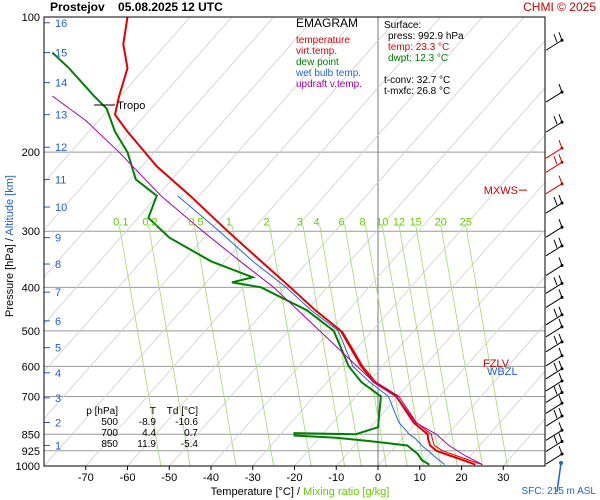 The height and width of the screenshot is (500, 600). What do you see at coordinates (403, 25) in the screenshot?
I see `surface-title: Surface:` at bounding box center [403, 25].